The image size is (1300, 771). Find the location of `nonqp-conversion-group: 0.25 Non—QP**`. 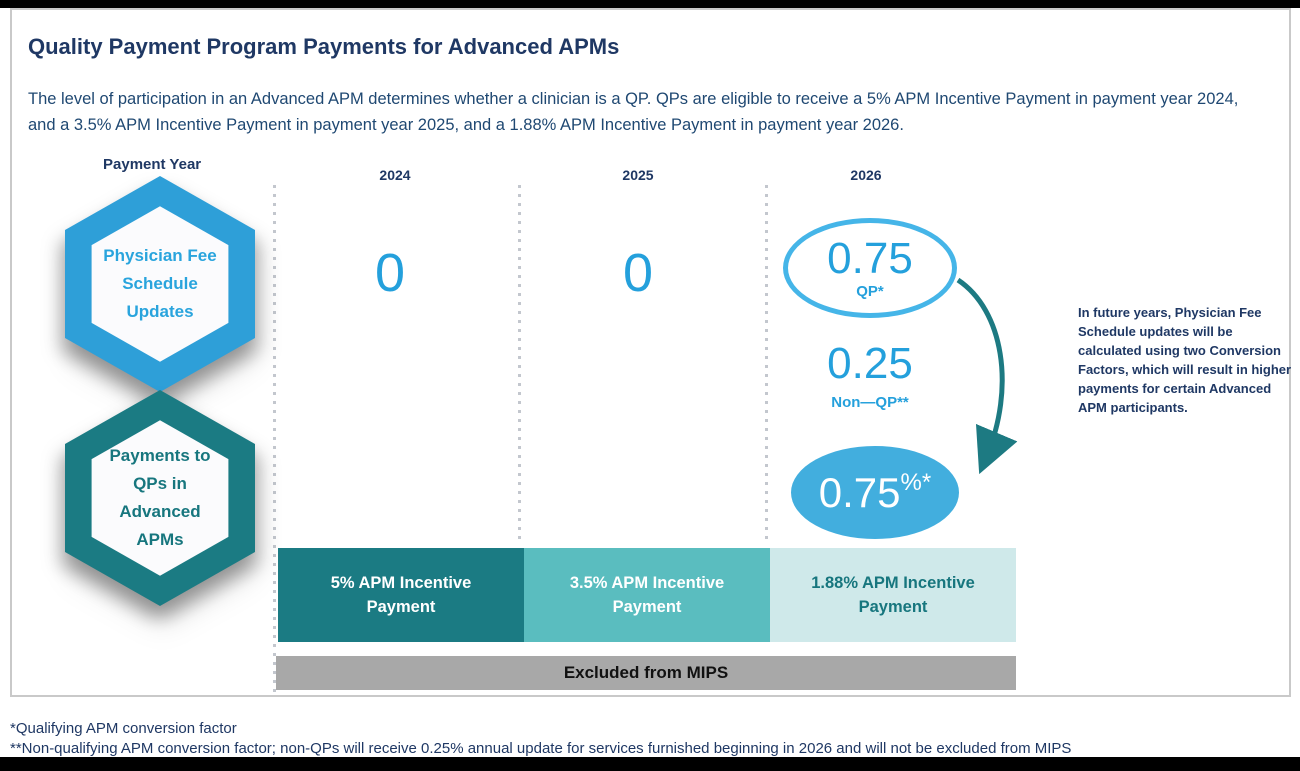

nonqp-conversion-group: 0.25 Non—QP** is located at coordinates (870, 375).